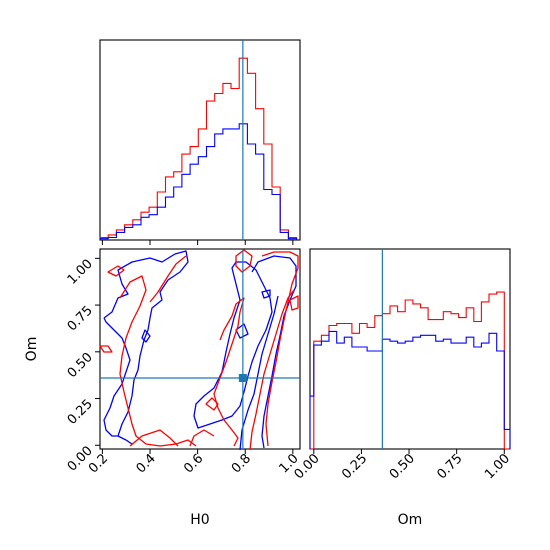  I want to click on om-hist-xtick-label: 0.00, so click(307, 466).